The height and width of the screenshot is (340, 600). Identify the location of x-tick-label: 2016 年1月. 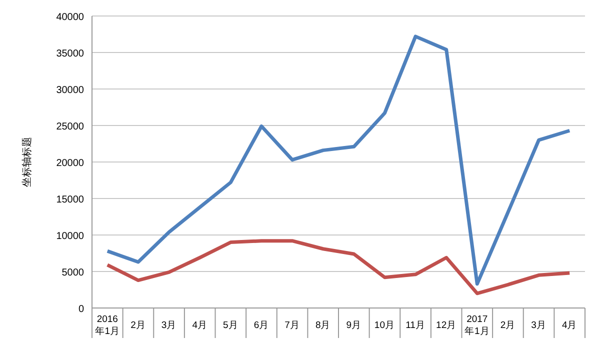
(107, 325).